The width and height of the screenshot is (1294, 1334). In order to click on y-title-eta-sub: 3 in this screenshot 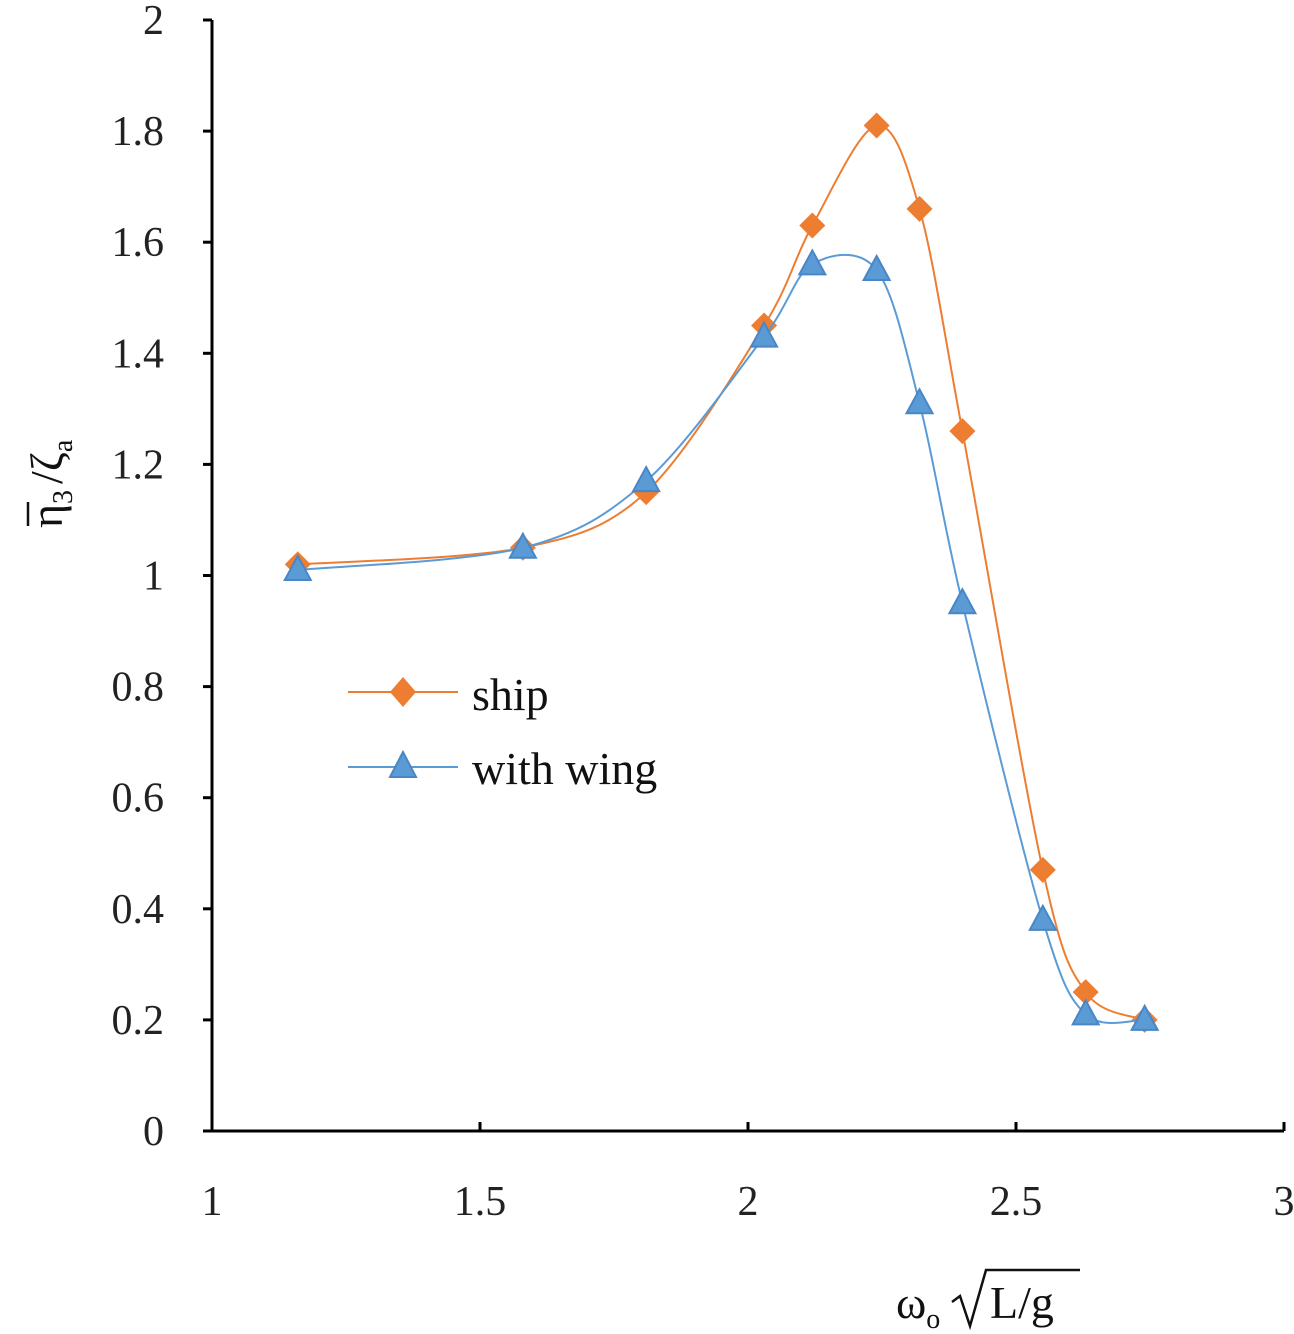, I will do `click(63, 497)`.